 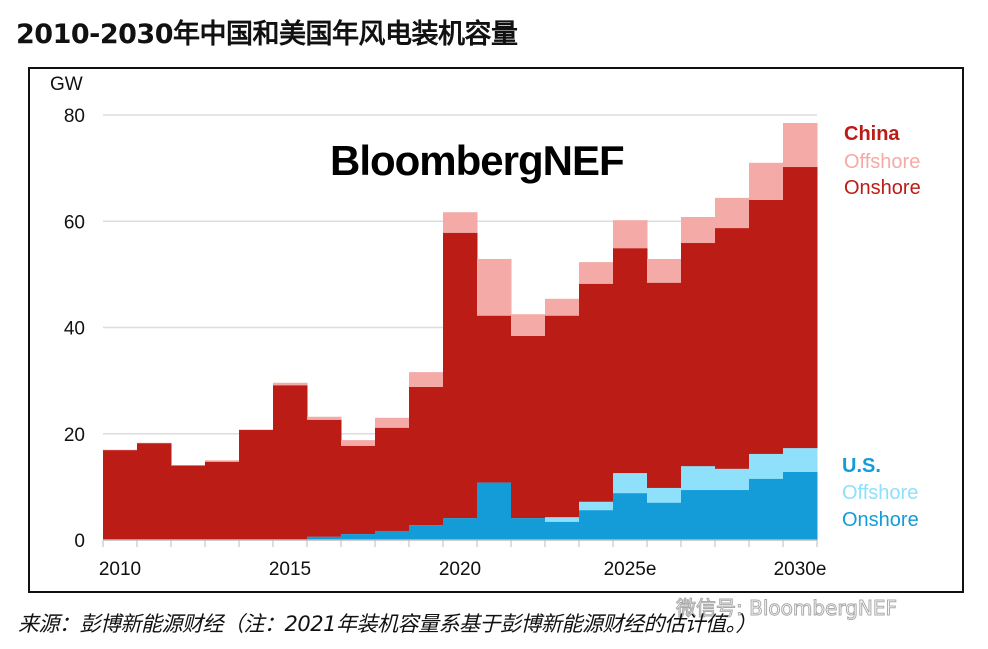 What do you see at coordinates (120, 569) in the screenshot?
I see `x-tick-label: 2010` at bounding box center [120, 569].